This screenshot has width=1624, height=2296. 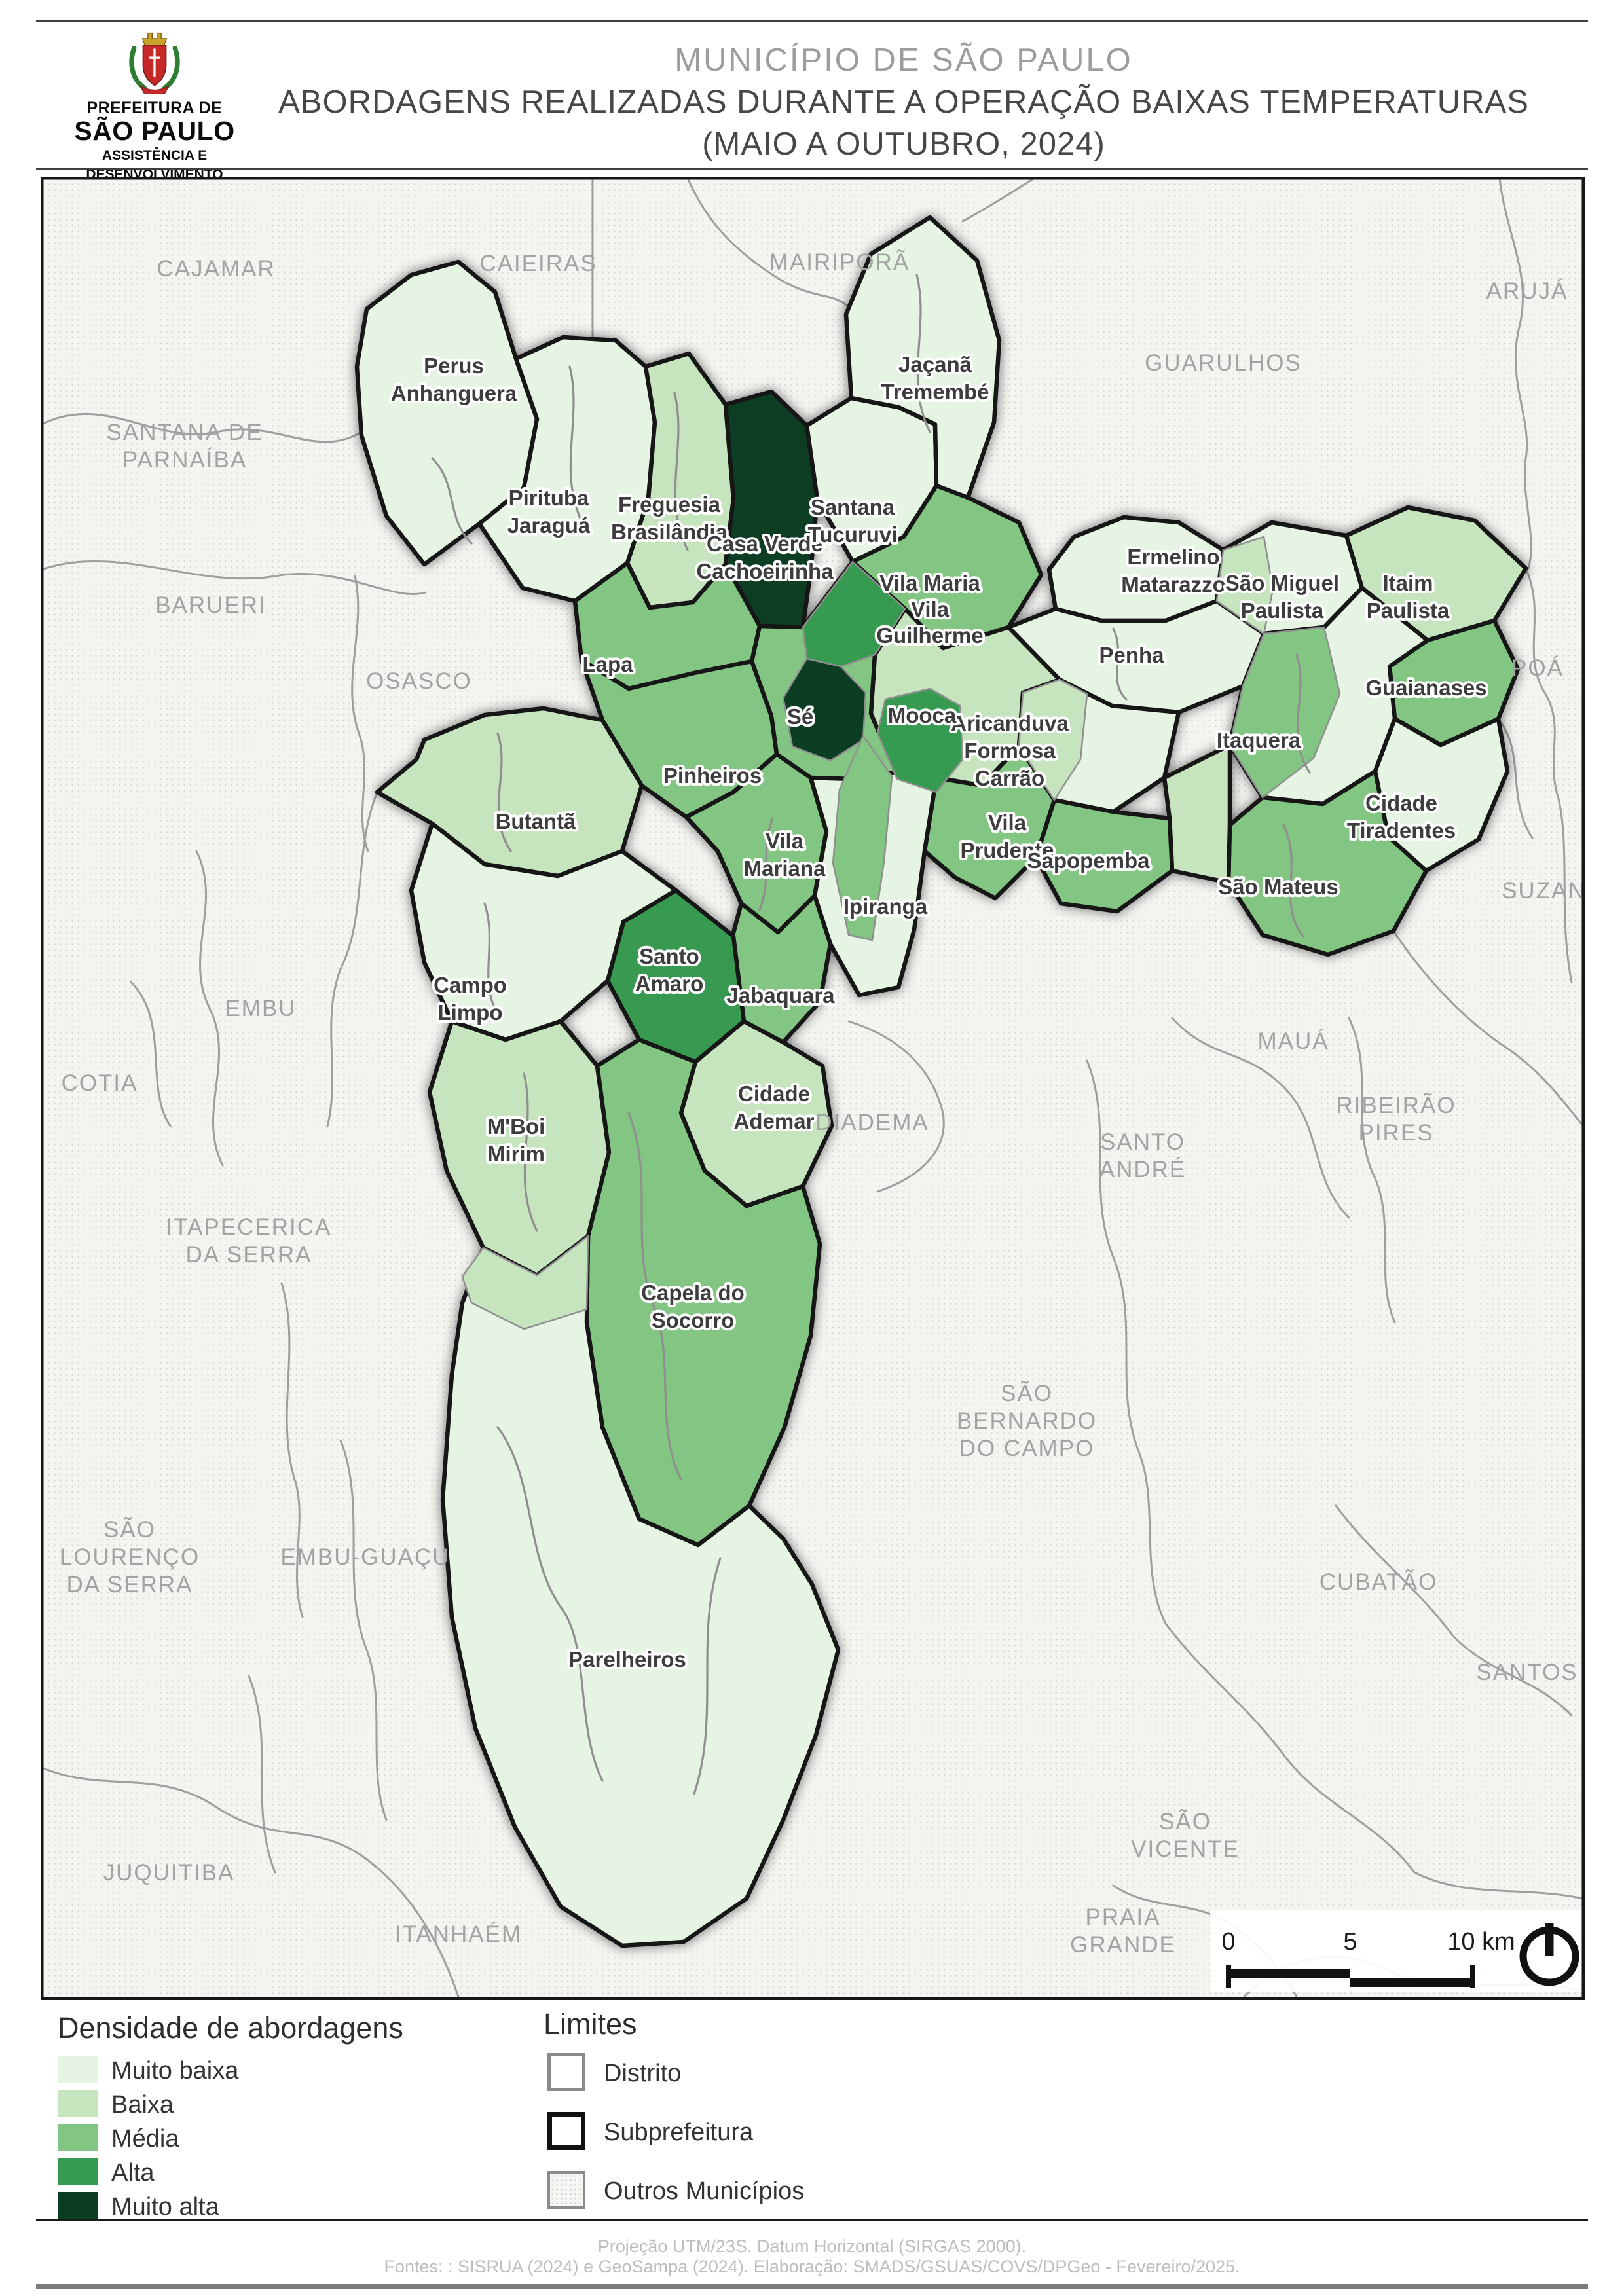 I want to click on label-praia-grande: PRAIA GRANDE, so click(x=1123, y=1931).